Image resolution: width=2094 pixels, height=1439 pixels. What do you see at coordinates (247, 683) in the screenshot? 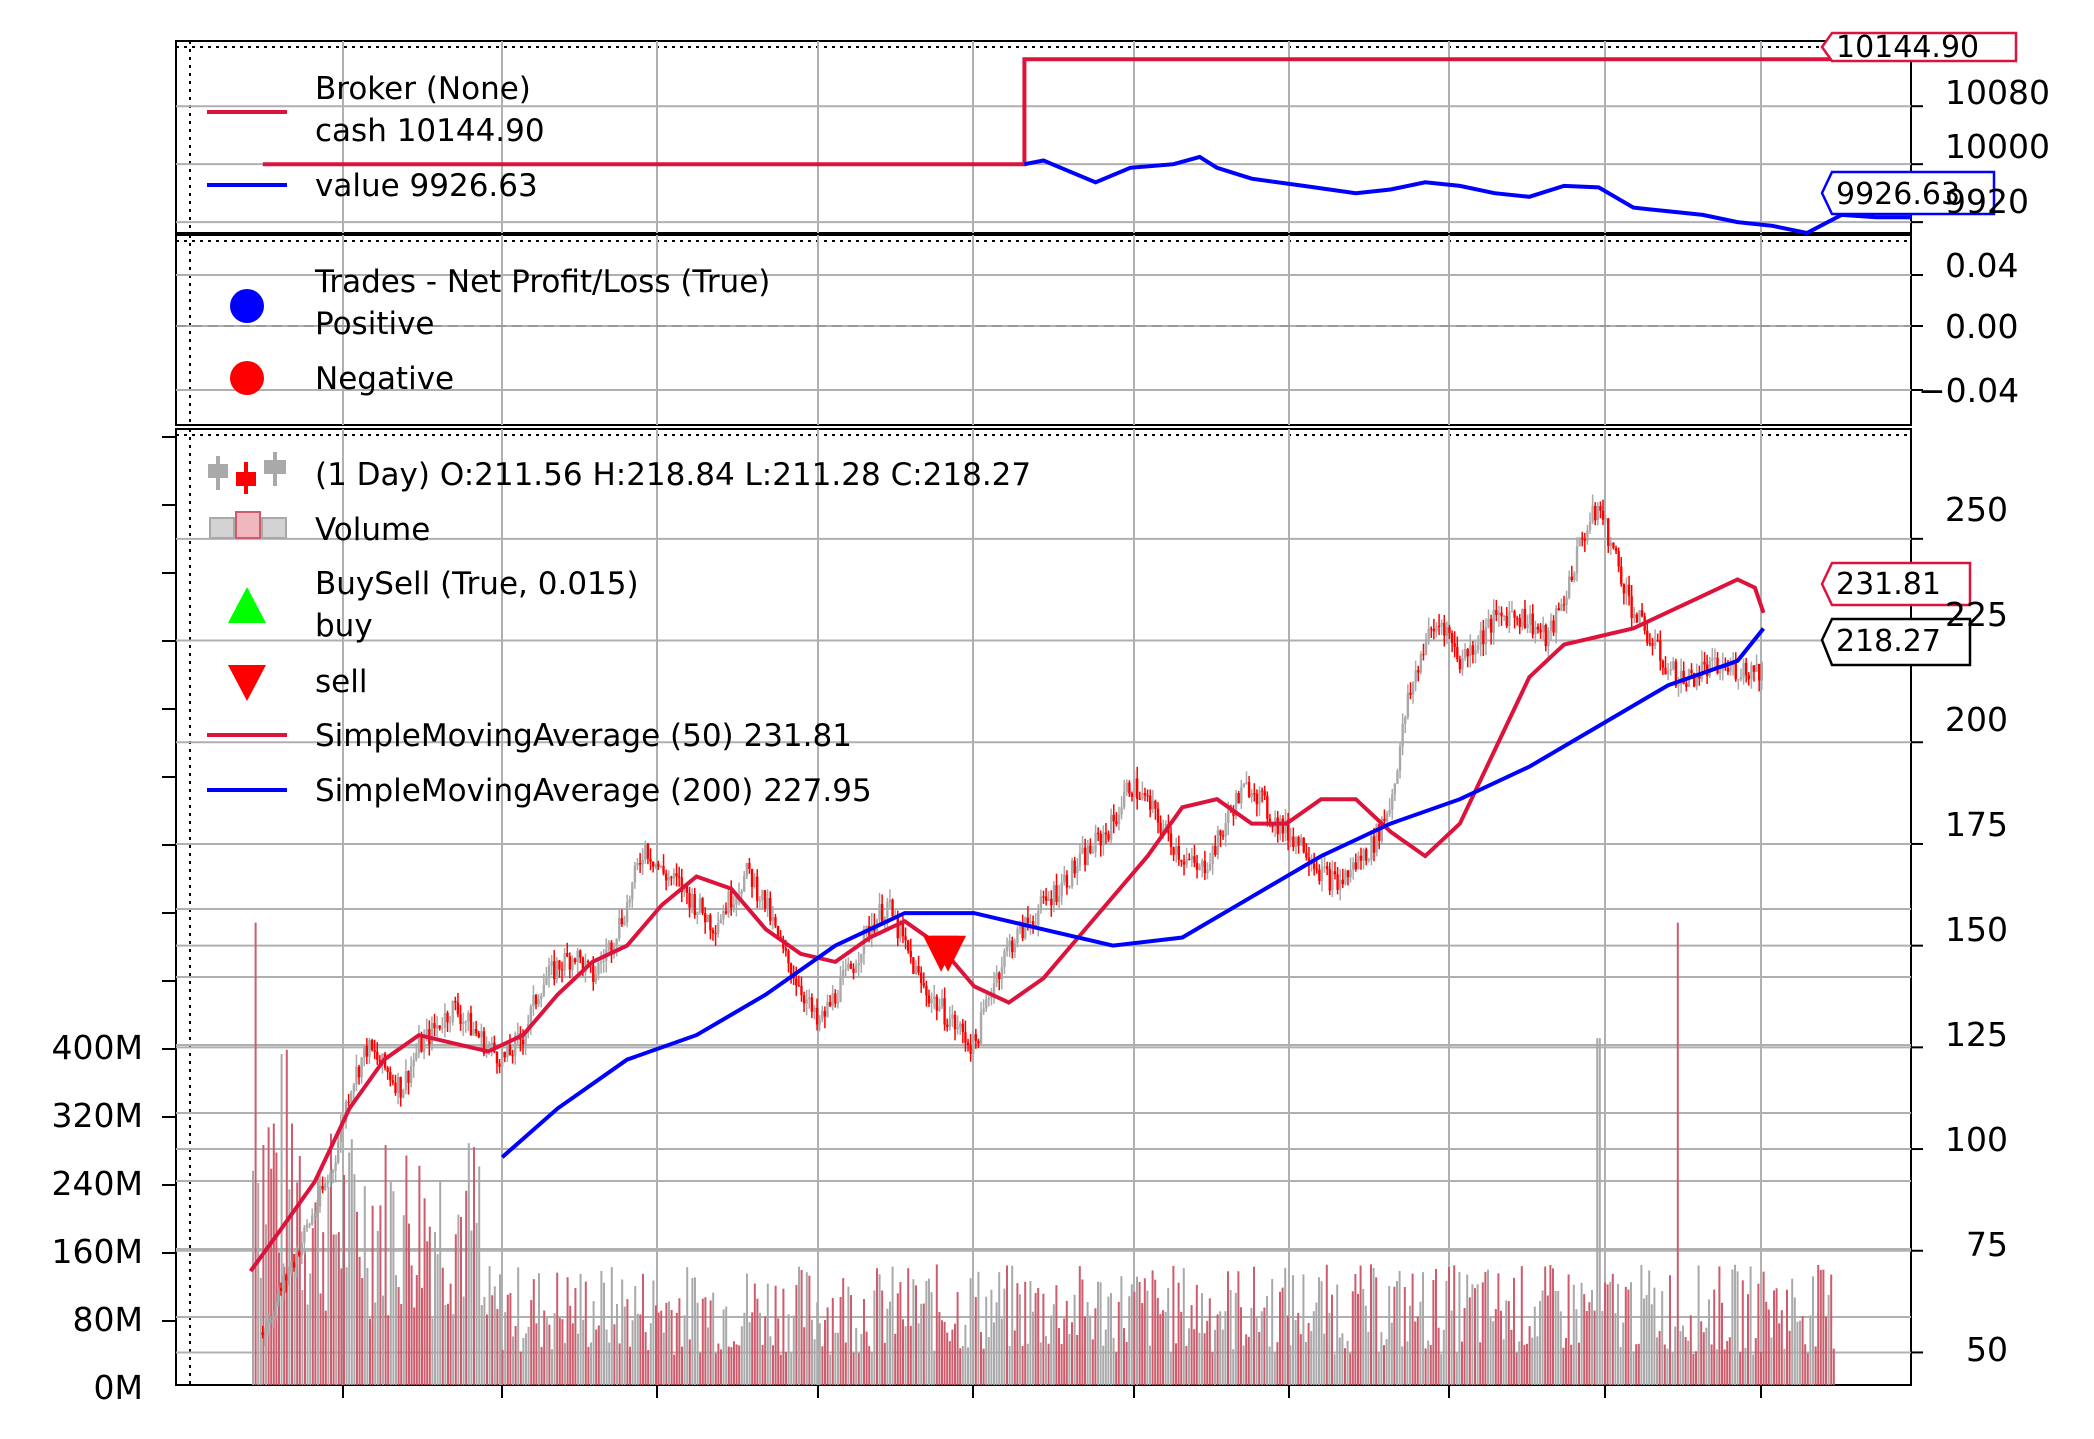
I see `sell-legend-marker` at bounding box center [247, 683].